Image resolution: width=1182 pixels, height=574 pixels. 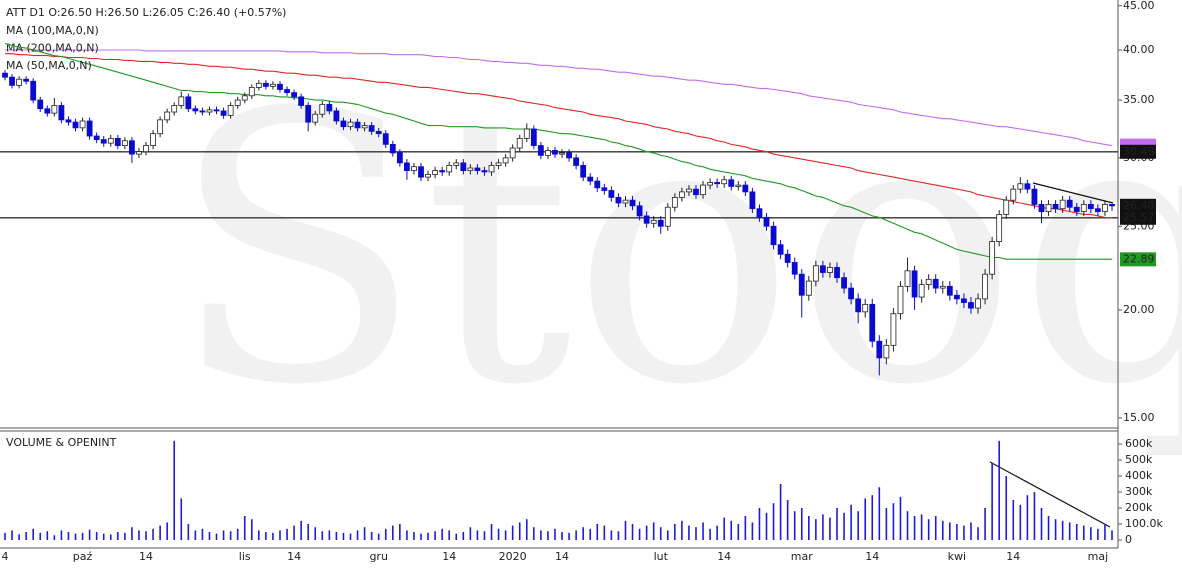 I want to click on value-box-label: 25.57, so click(x=1139, y=217).